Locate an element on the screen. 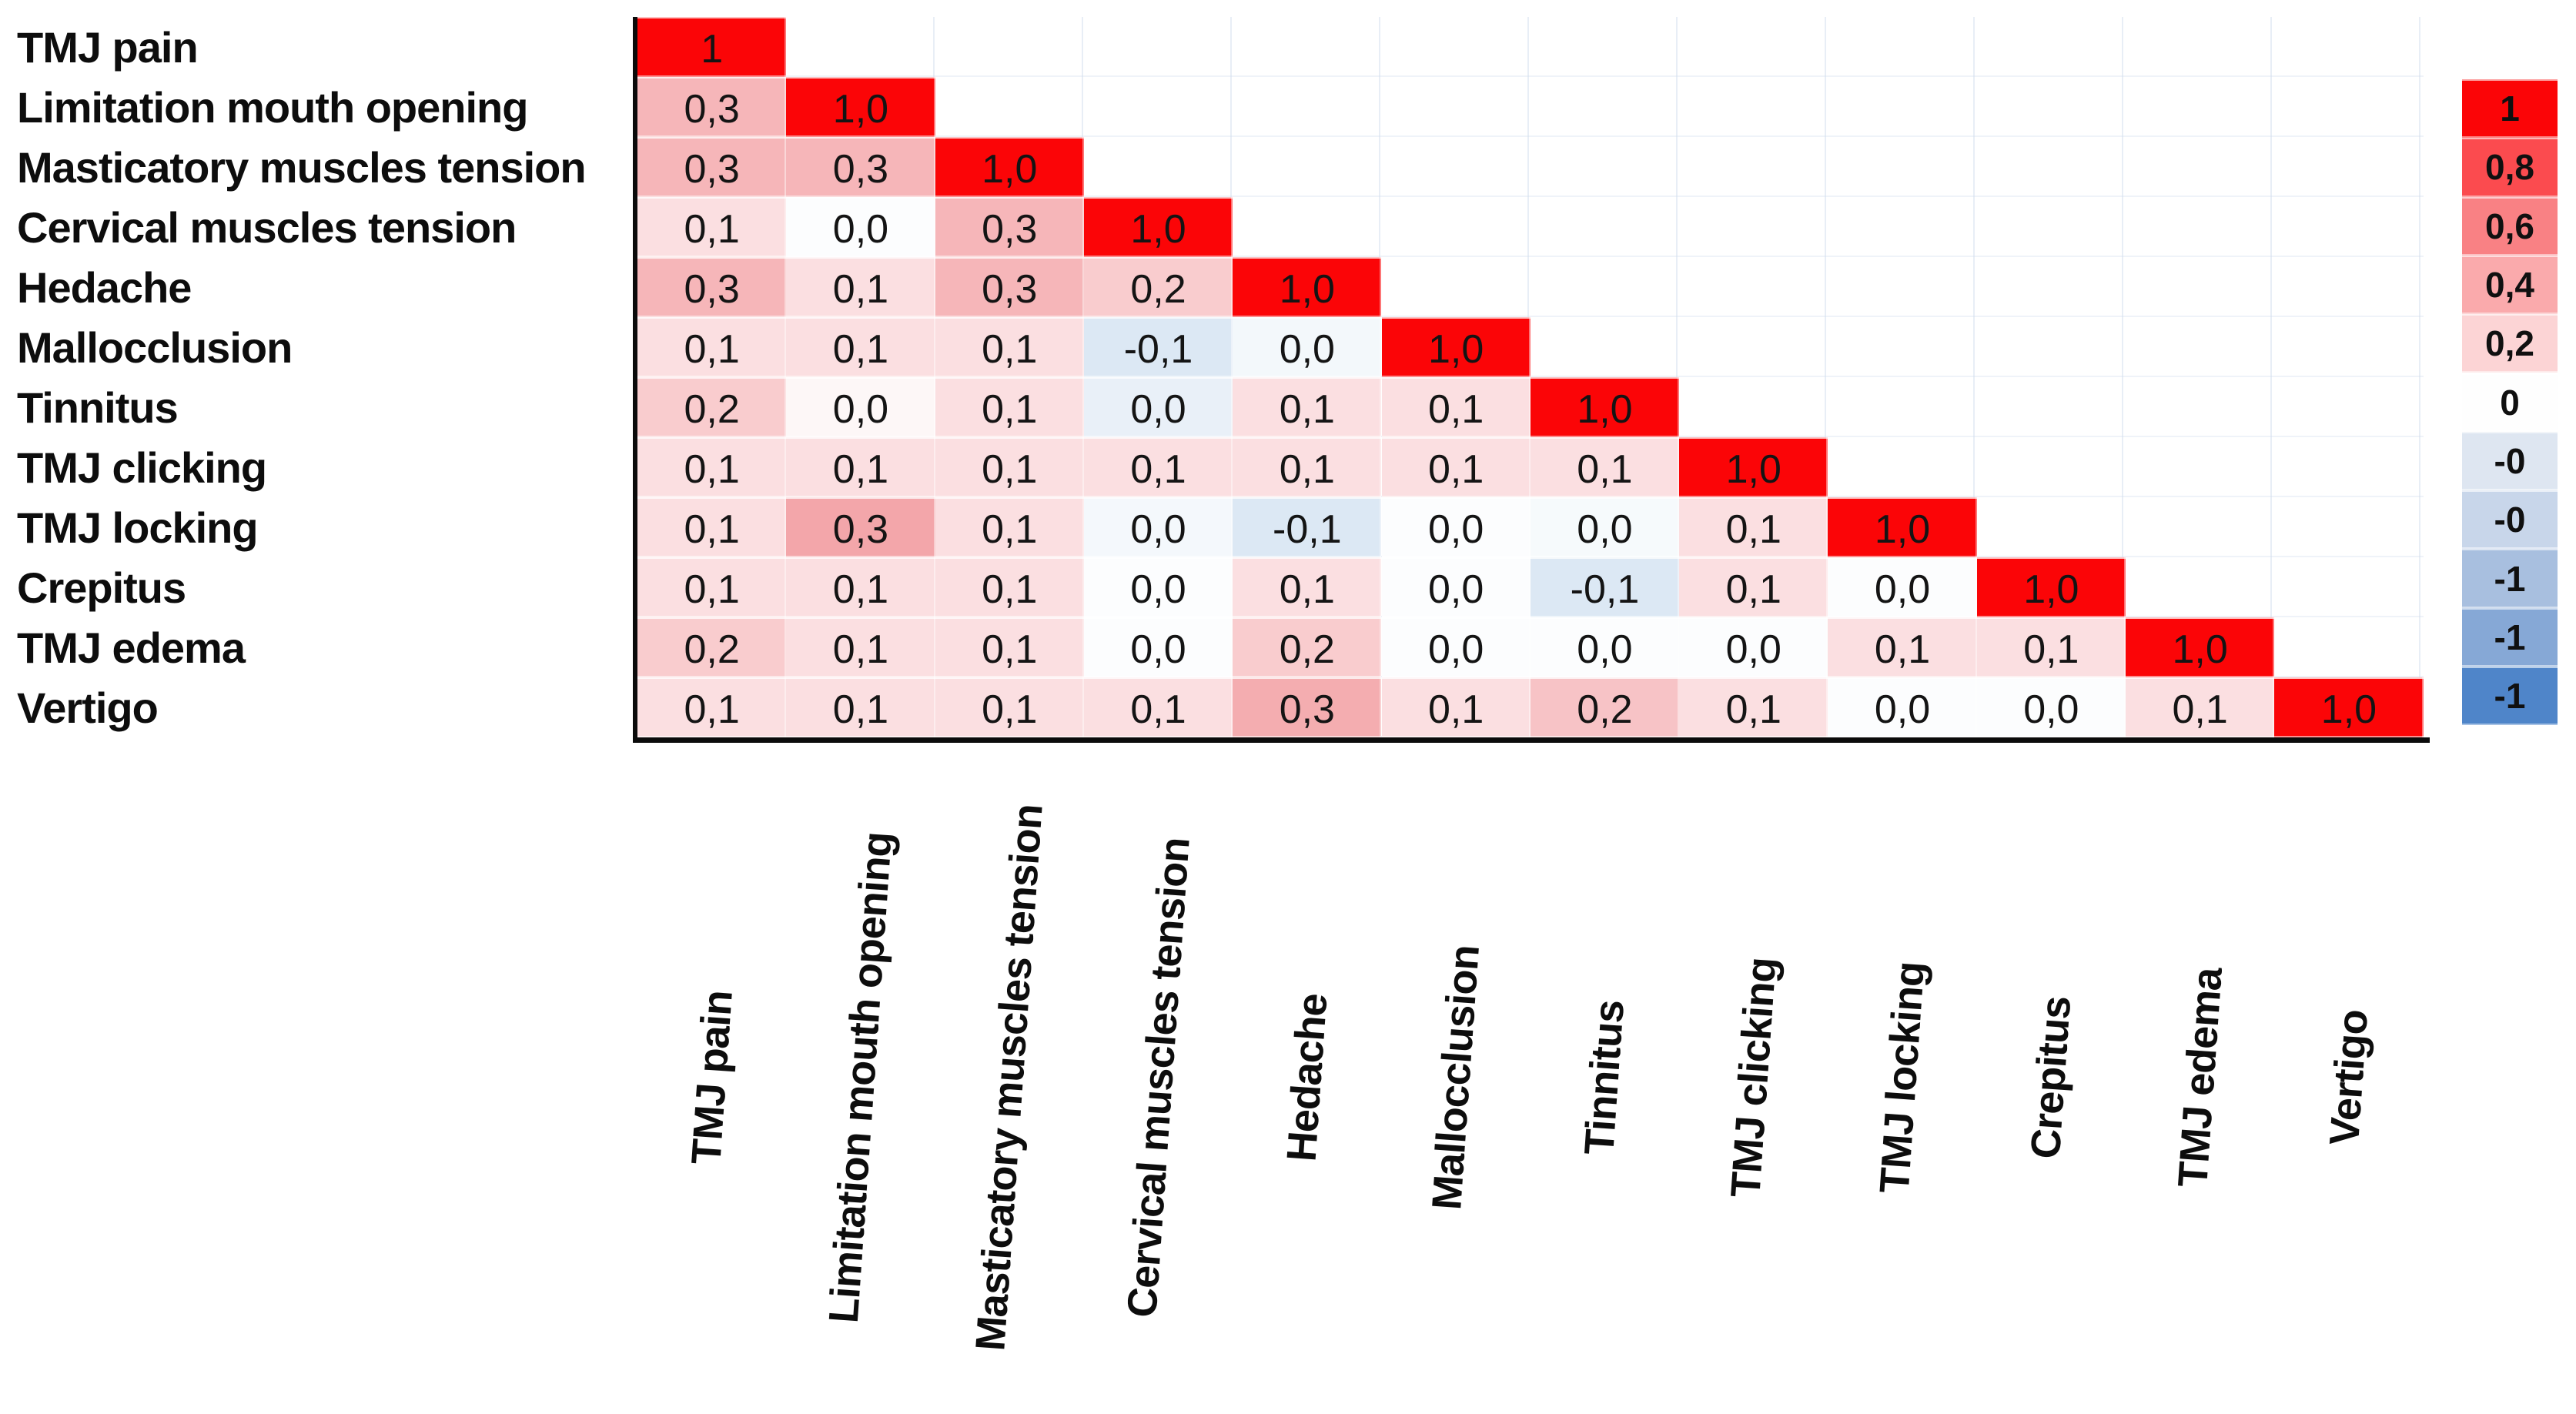 This screenshot has height=1414, width=2576. legend-entry: 0,4 is located at coordinates (2510, 285).